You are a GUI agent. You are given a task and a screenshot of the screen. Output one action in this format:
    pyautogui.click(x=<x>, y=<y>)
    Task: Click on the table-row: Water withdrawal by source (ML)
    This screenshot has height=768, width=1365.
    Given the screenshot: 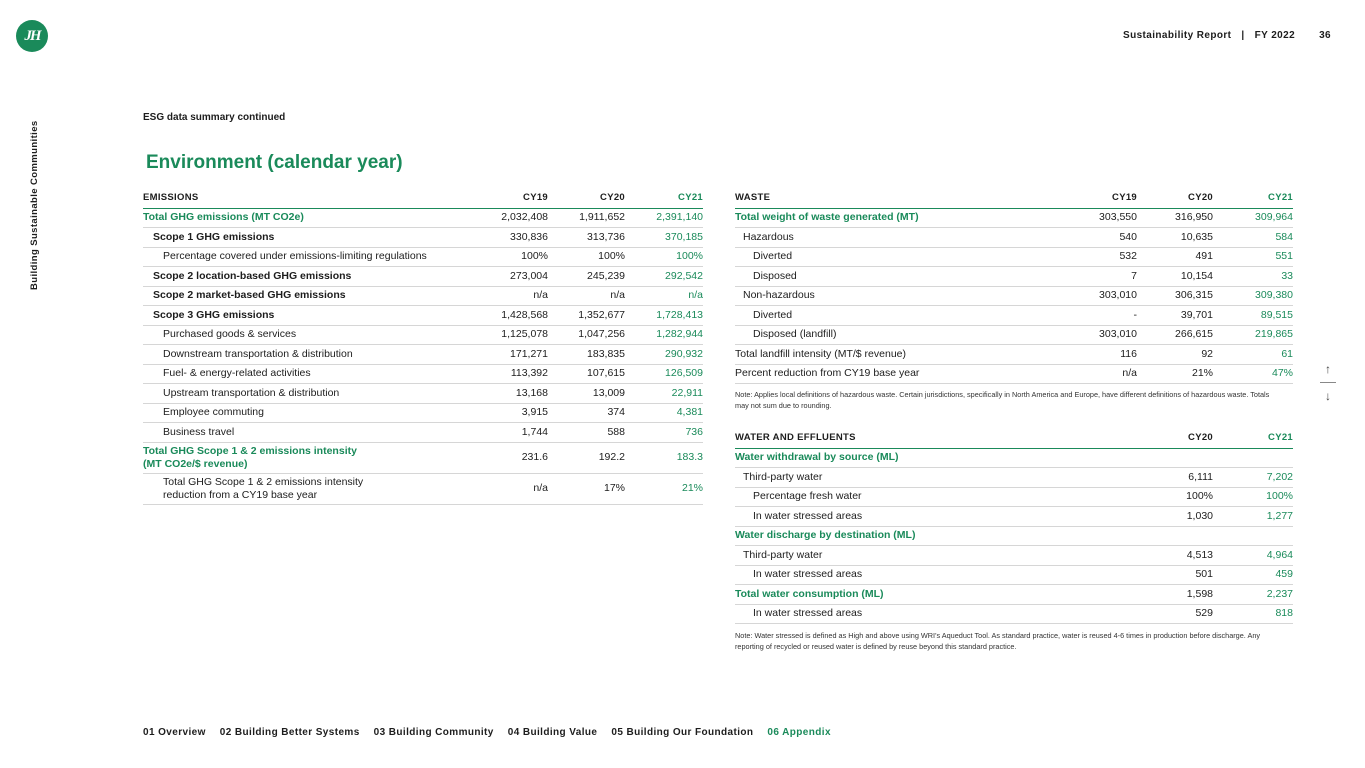 What is the action you would take?
    pyautogui.click(x=1014, y=458)
    